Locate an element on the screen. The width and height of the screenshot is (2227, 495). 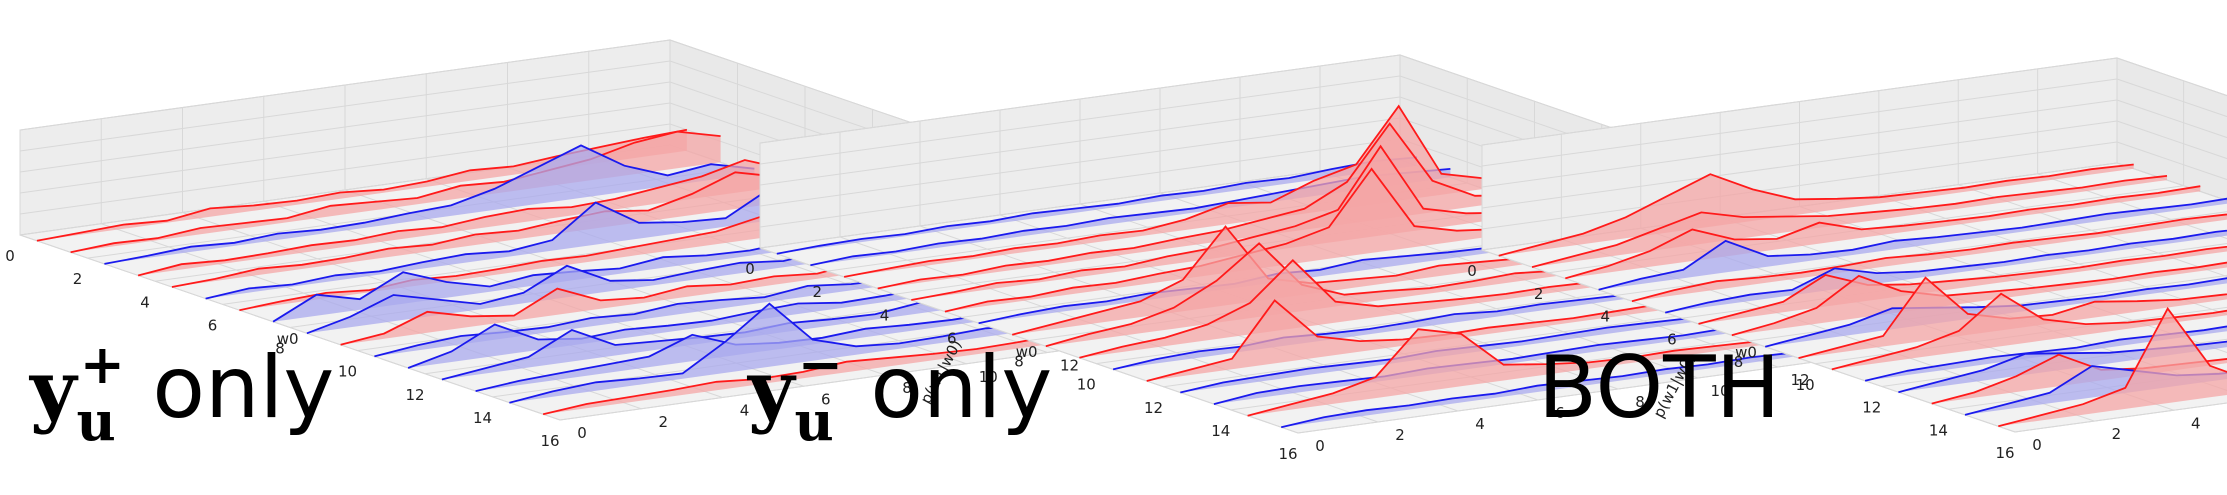
x-tick-label: 10 is located at coordinates (1805, 385).